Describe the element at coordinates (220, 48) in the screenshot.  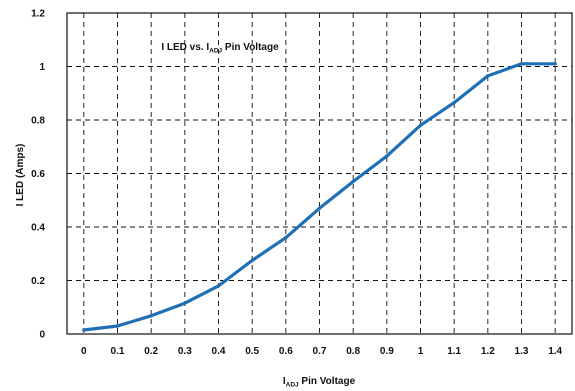
I see `chart-title: I LED vs. IADJ Pin Voltage` at that location.